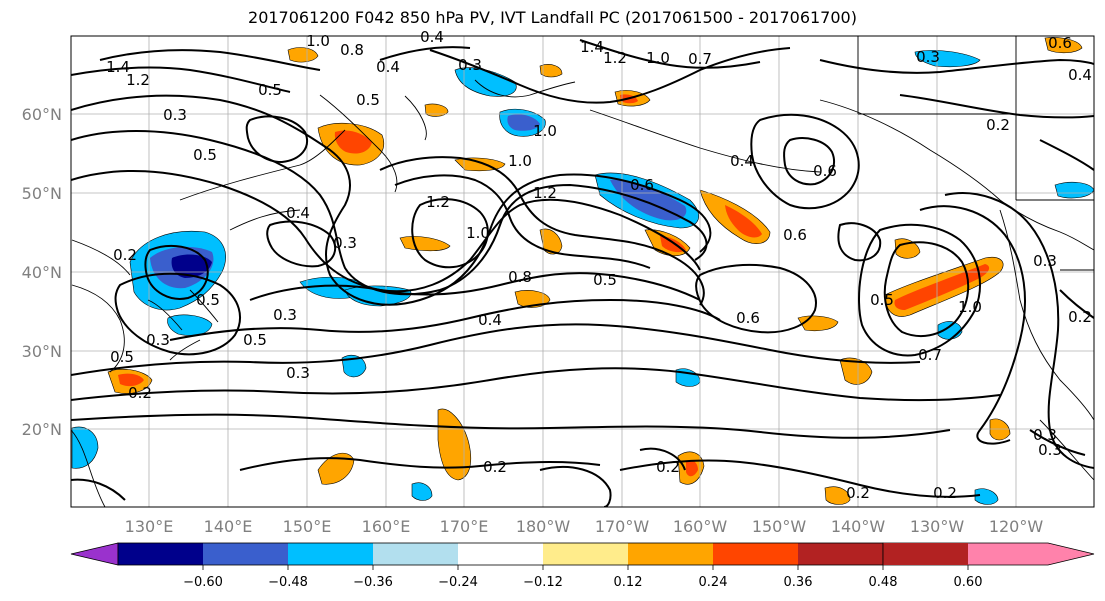 The height and width of the screenshot is (601, 1105). Describe the element at coordinates (858, 526) in the screenshot. I see `lon-label-140w: 140°W` at that location.